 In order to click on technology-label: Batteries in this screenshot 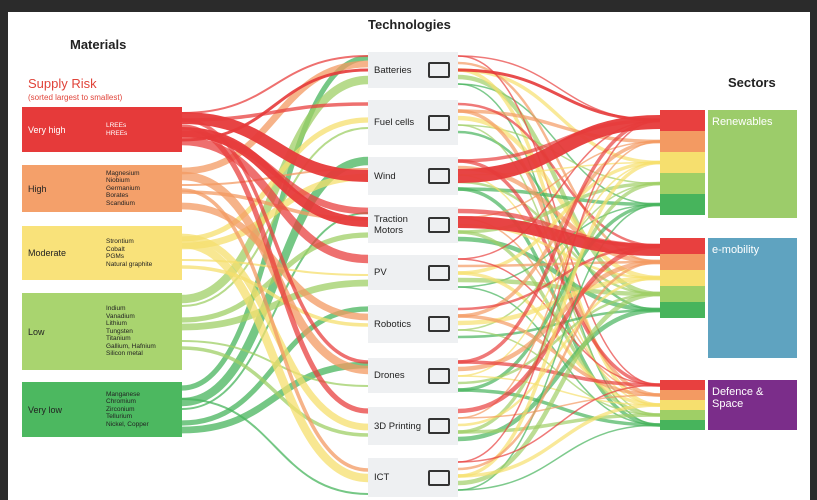, I will do `click(393, 70)`.